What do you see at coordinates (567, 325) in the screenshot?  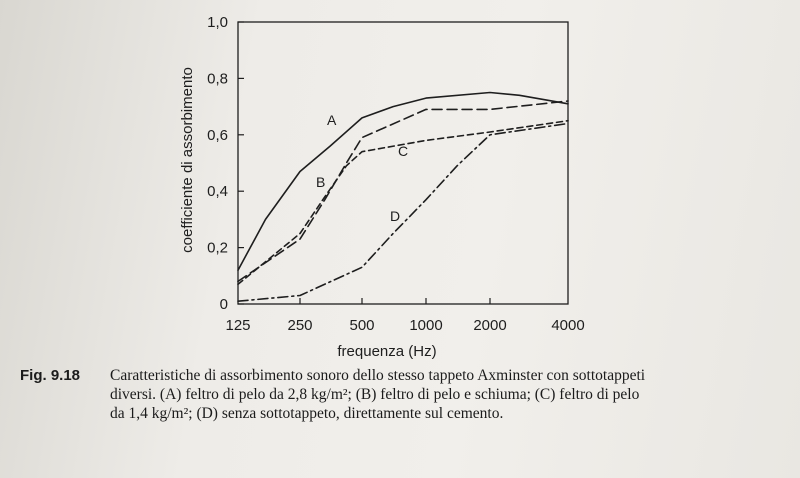 I see `x-tick-label: 4000` at bounding box center [567, 325].